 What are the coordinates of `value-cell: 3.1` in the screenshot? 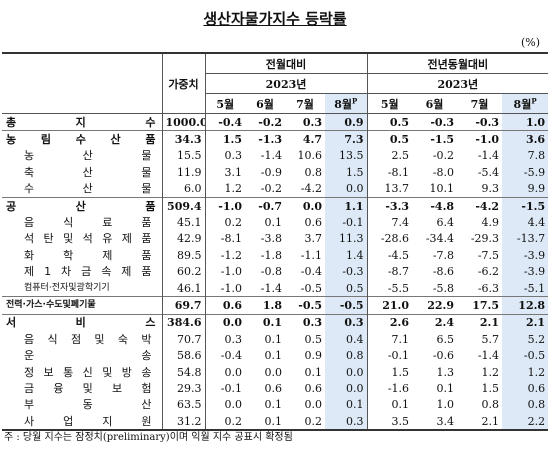 It's located at (233, 172).